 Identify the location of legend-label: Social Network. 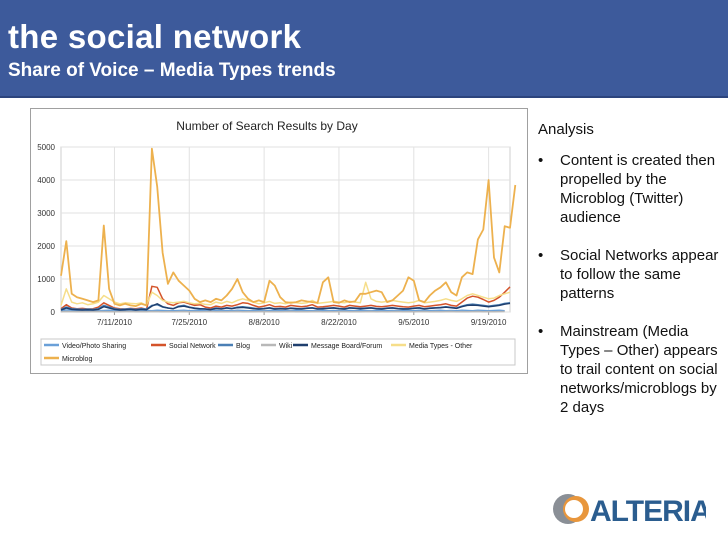
(192, 346).